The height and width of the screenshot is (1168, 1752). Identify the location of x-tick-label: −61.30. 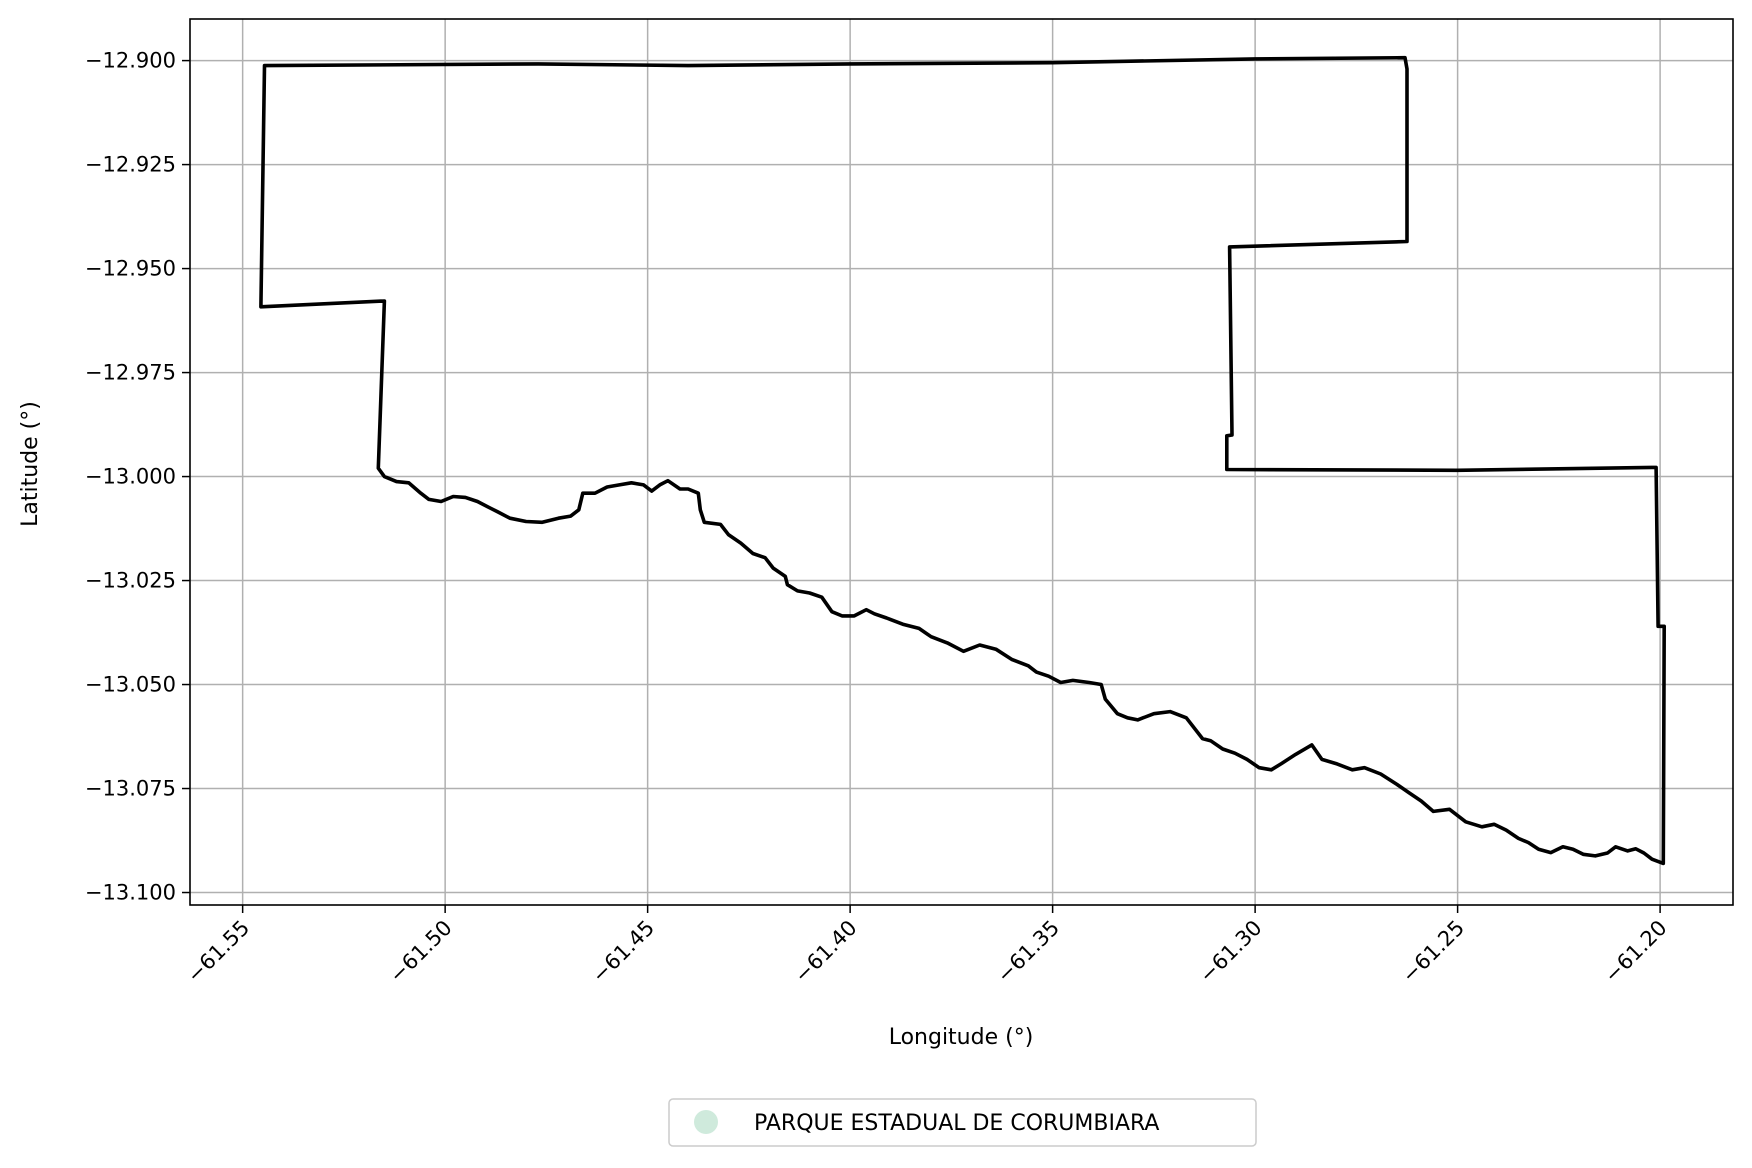
(1231, 952).